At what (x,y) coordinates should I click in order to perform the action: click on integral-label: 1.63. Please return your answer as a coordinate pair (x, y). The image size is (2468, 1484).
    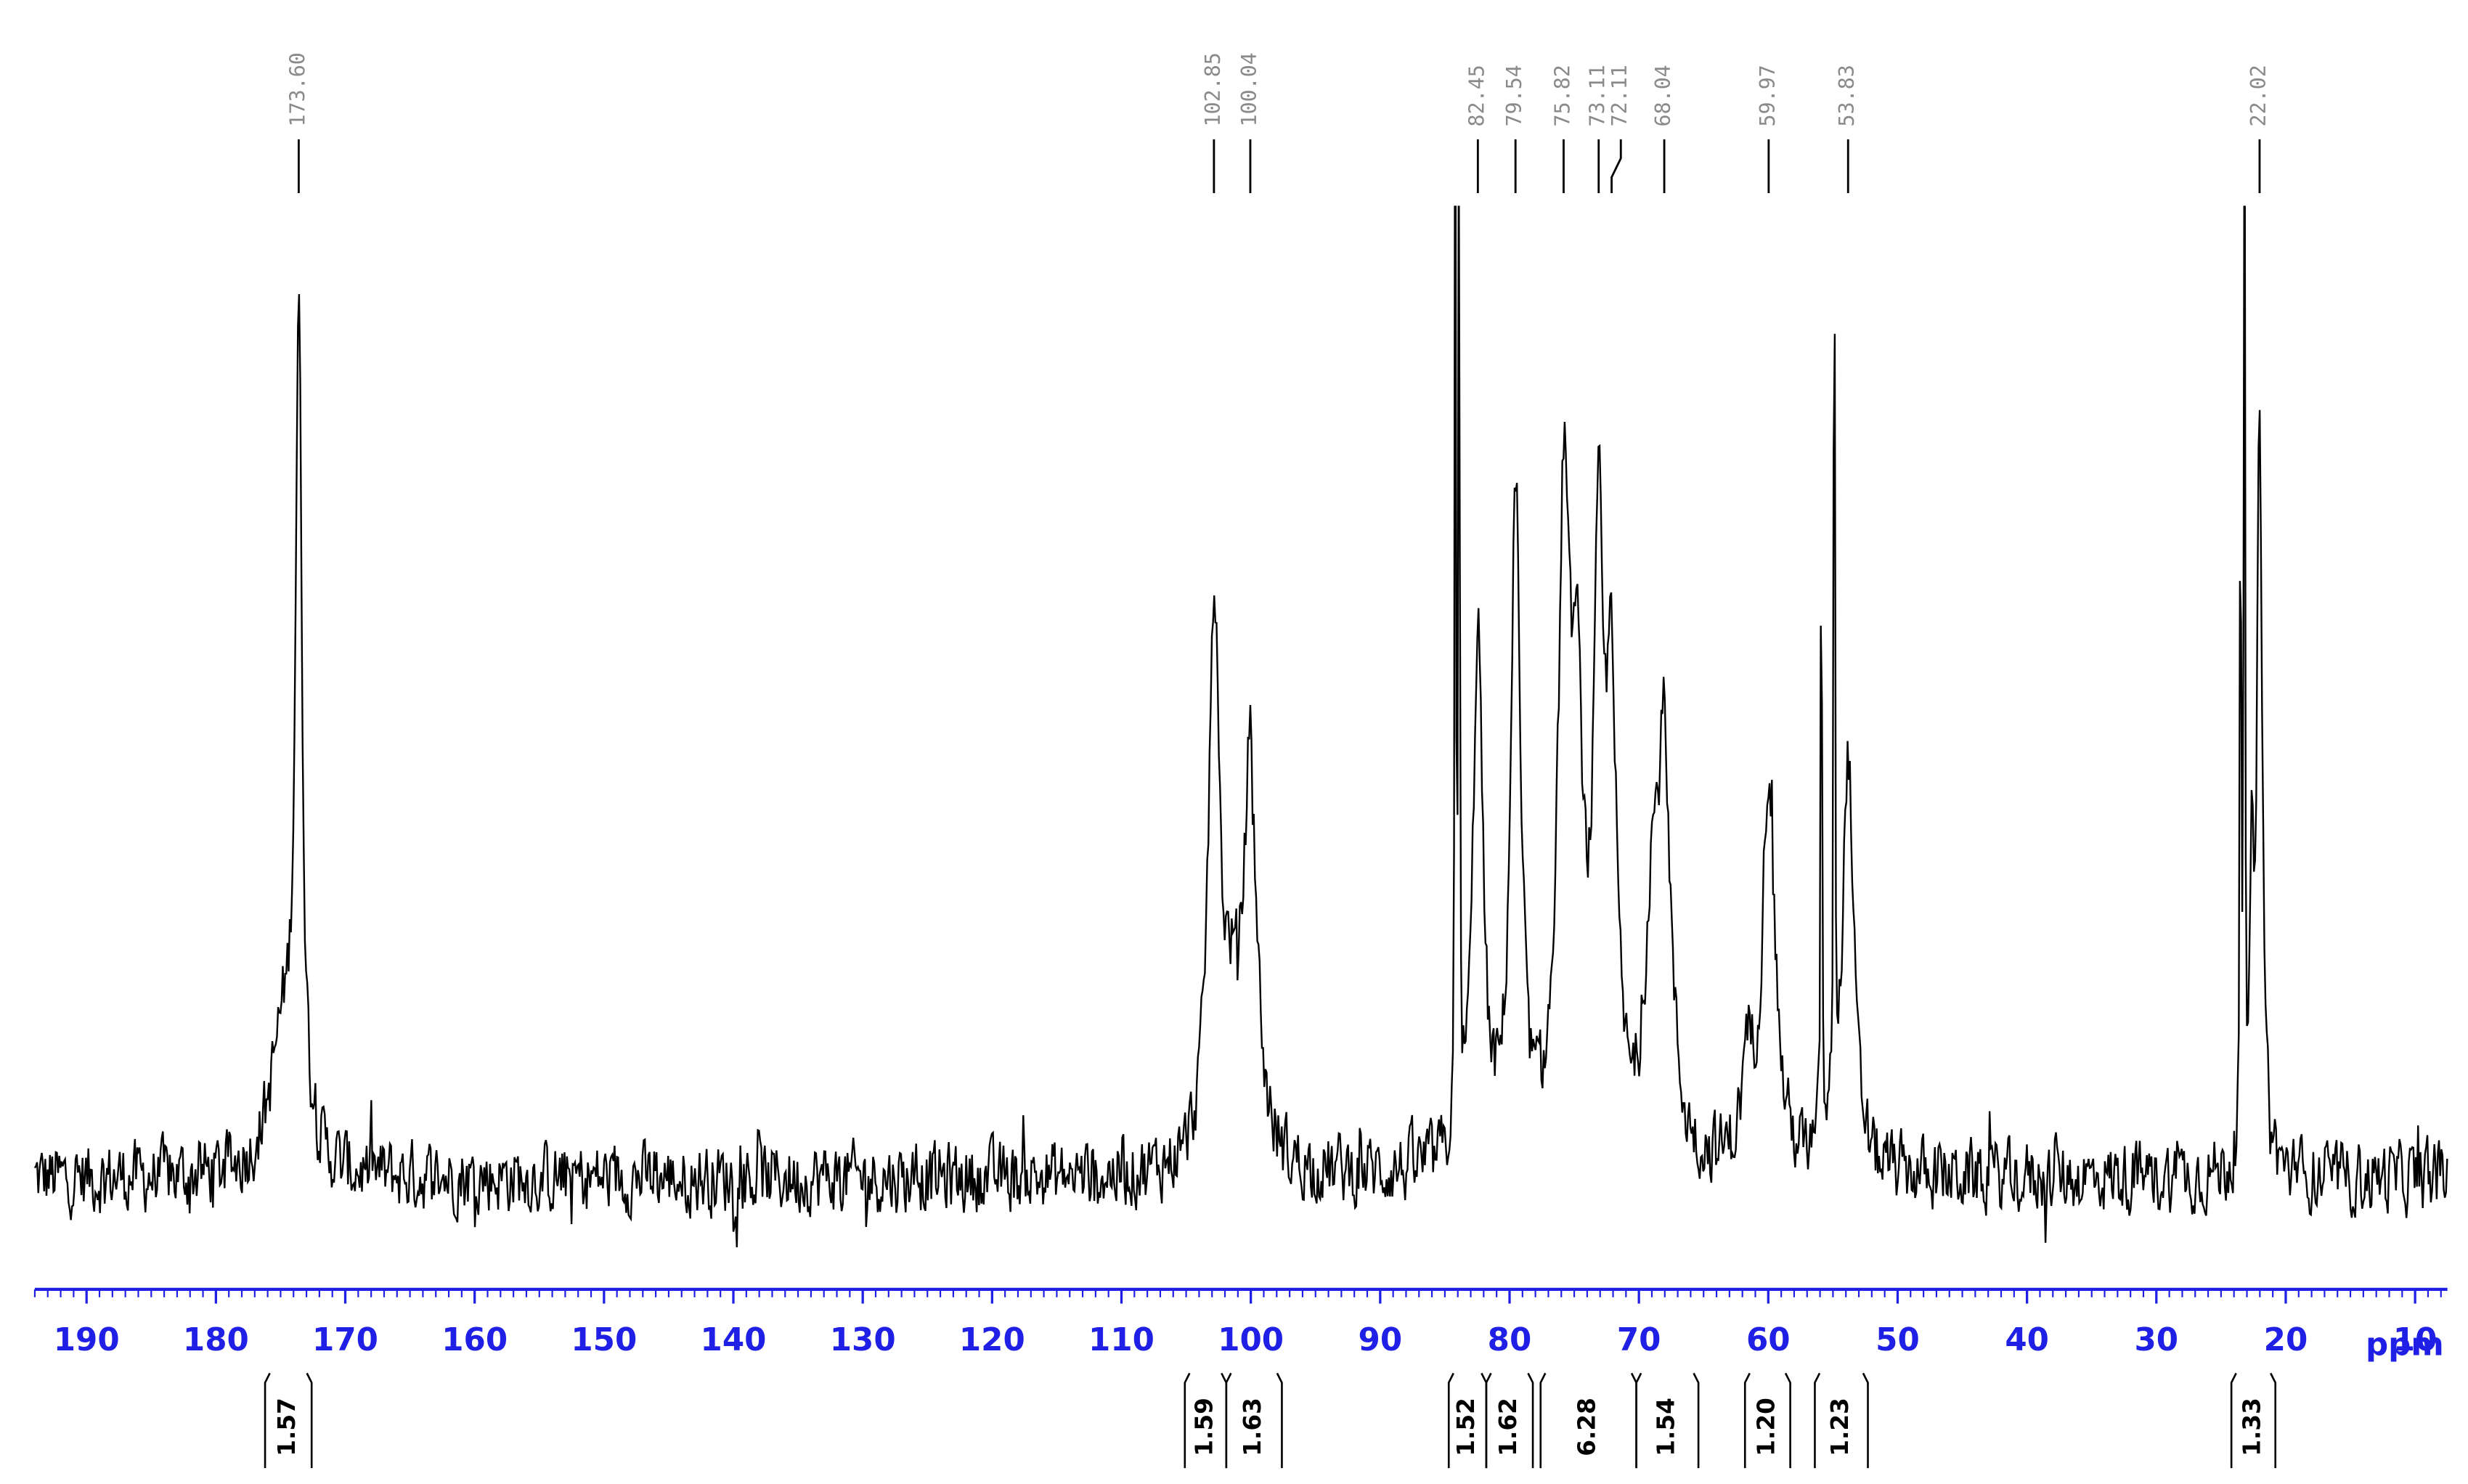
    Looking at the image, I should click on (1252, 1427).